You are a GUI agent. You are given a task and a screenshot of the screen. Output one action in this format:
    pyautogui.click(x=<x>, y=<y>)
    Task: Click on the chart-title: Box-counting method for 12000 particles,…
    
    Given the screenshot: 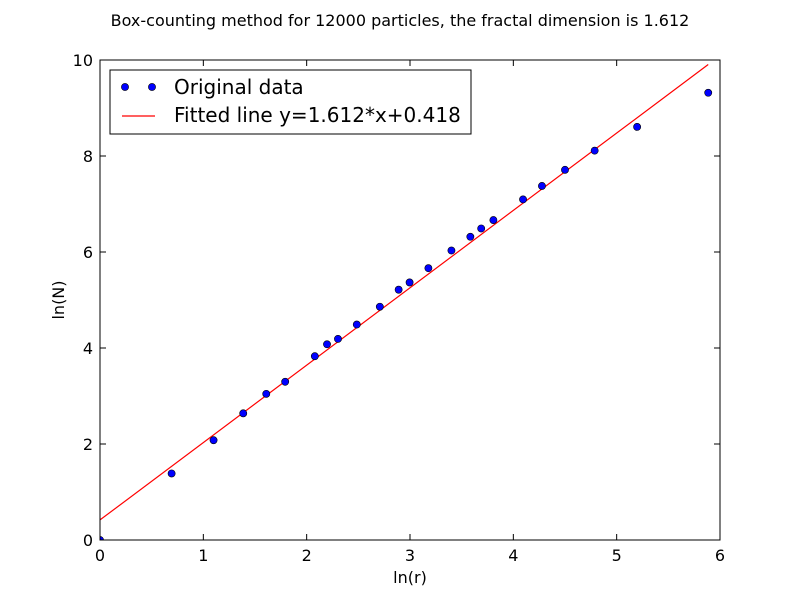 What is the action you would take?
    pyautogui.click(x=400, y=20)
    